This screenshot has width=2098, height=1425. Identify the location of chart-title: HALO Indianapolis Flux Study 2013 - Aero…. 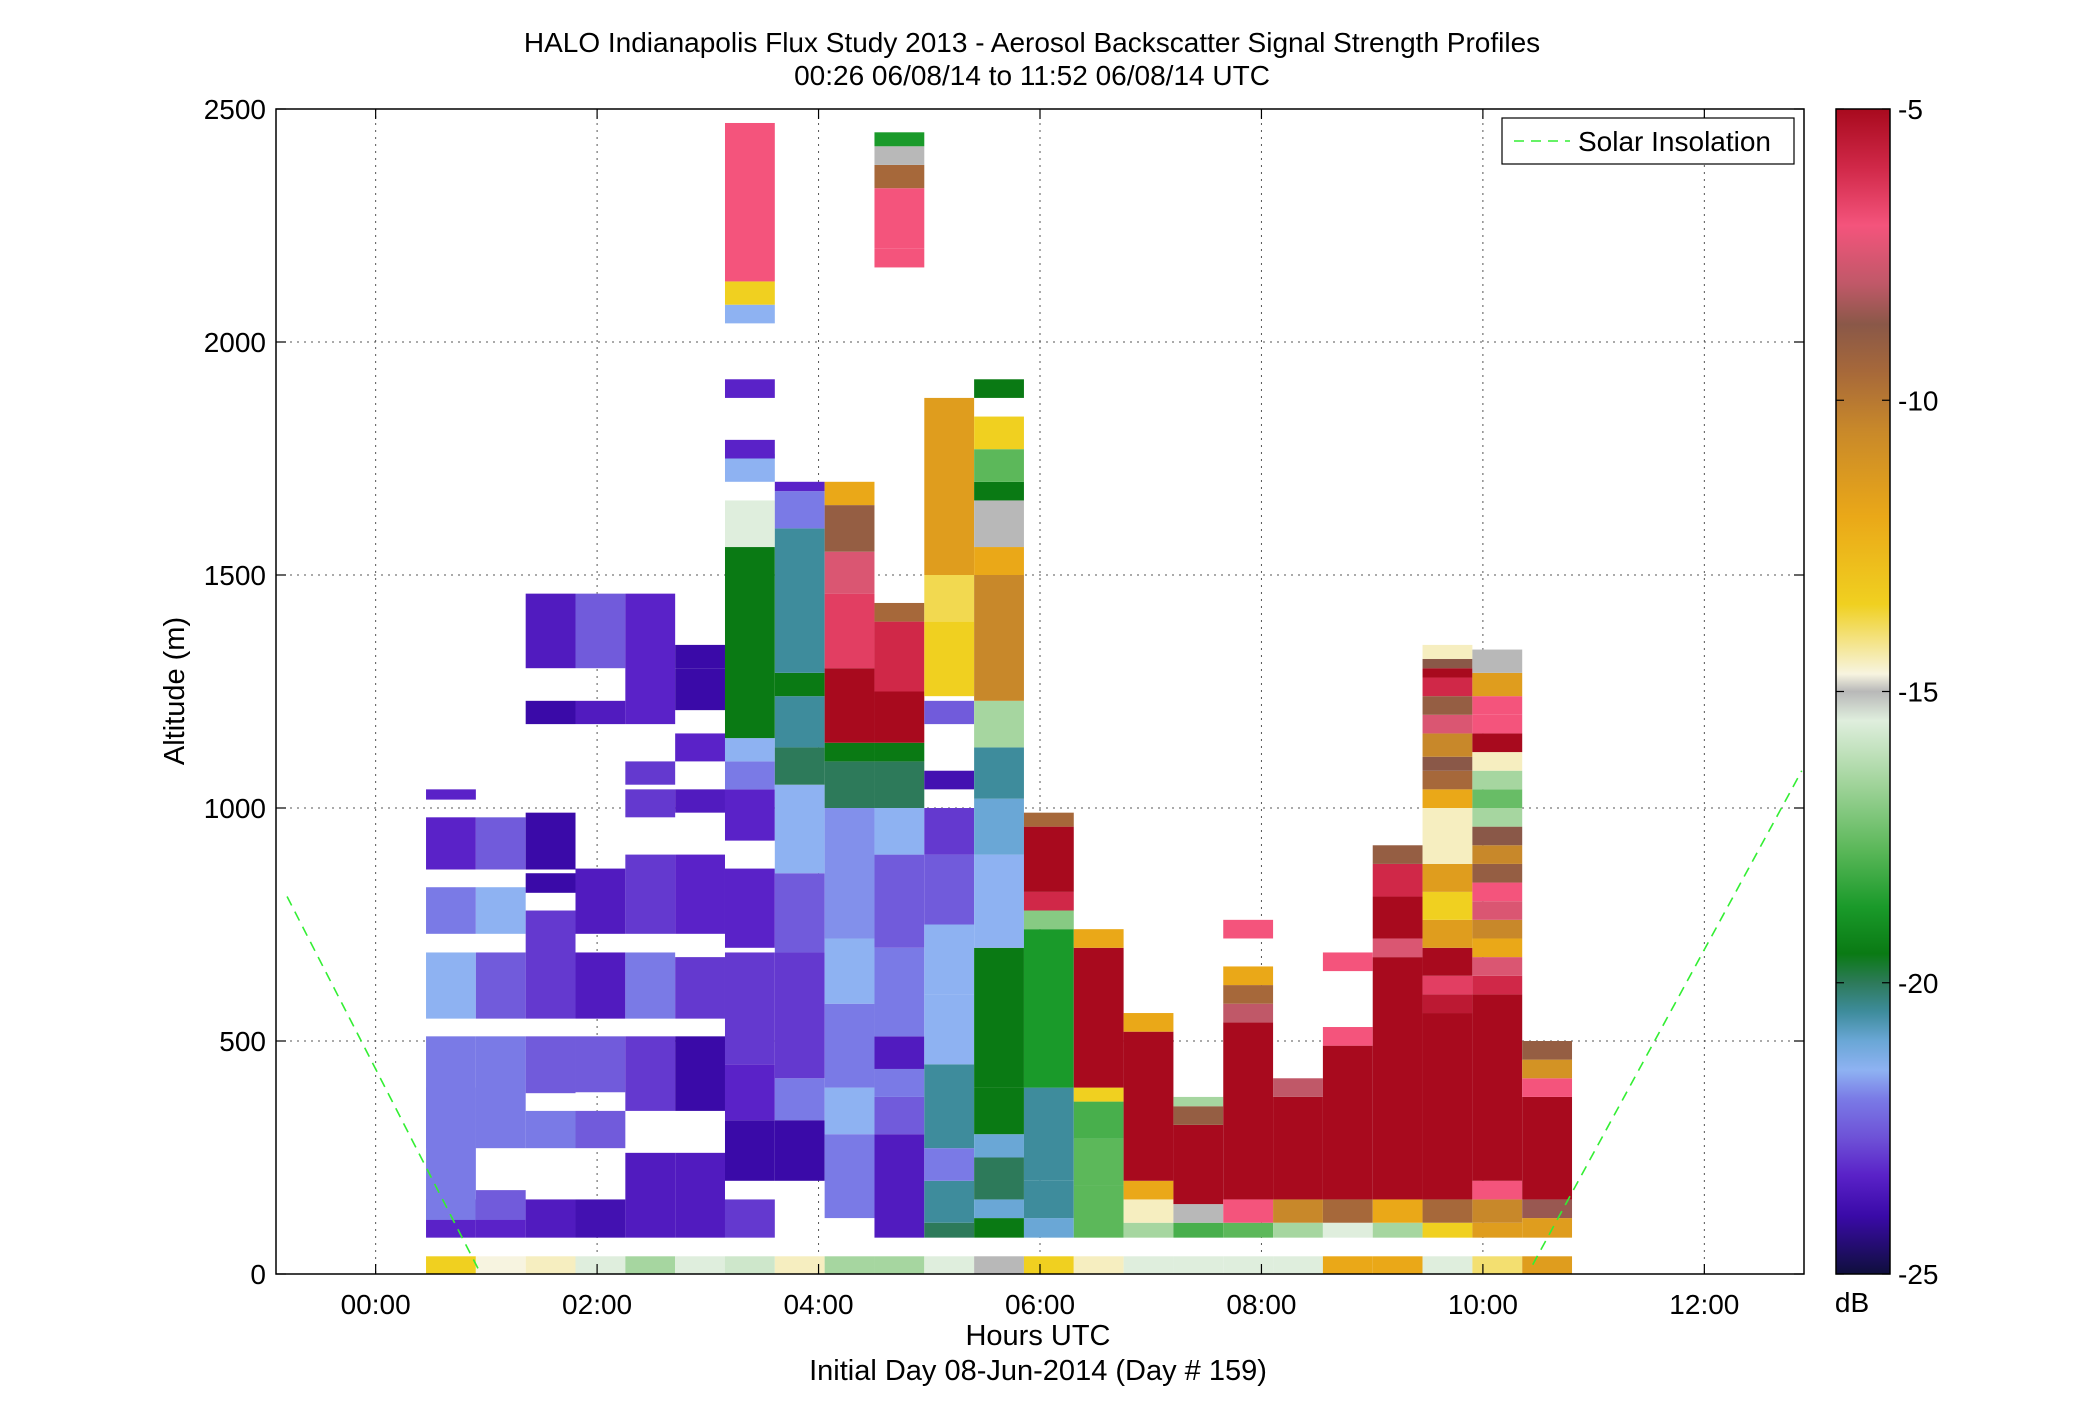
(1032, 42).